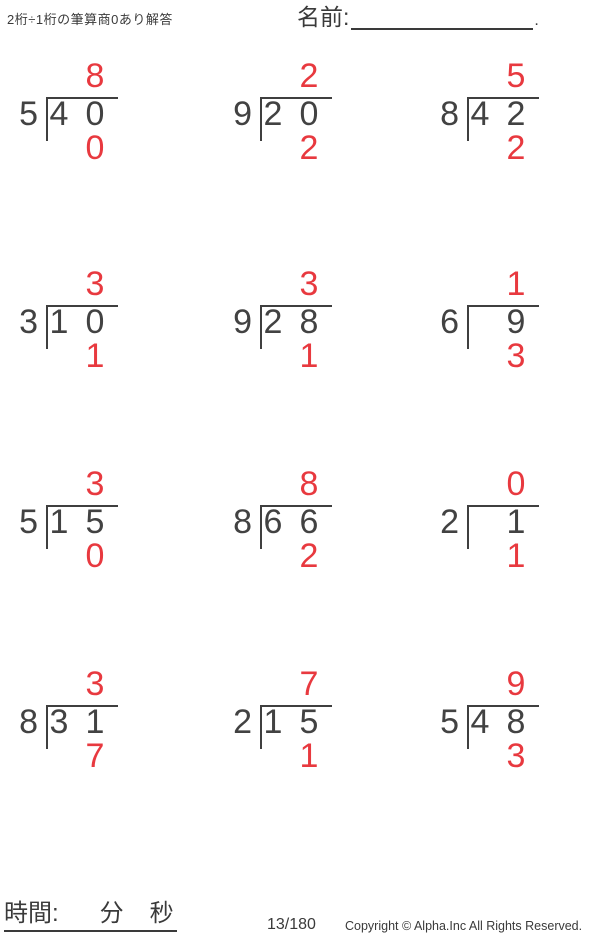 The width and height of the screenshot is (600, 938). I want to click on dividend-ones-digit: 0, so click(95, 322).